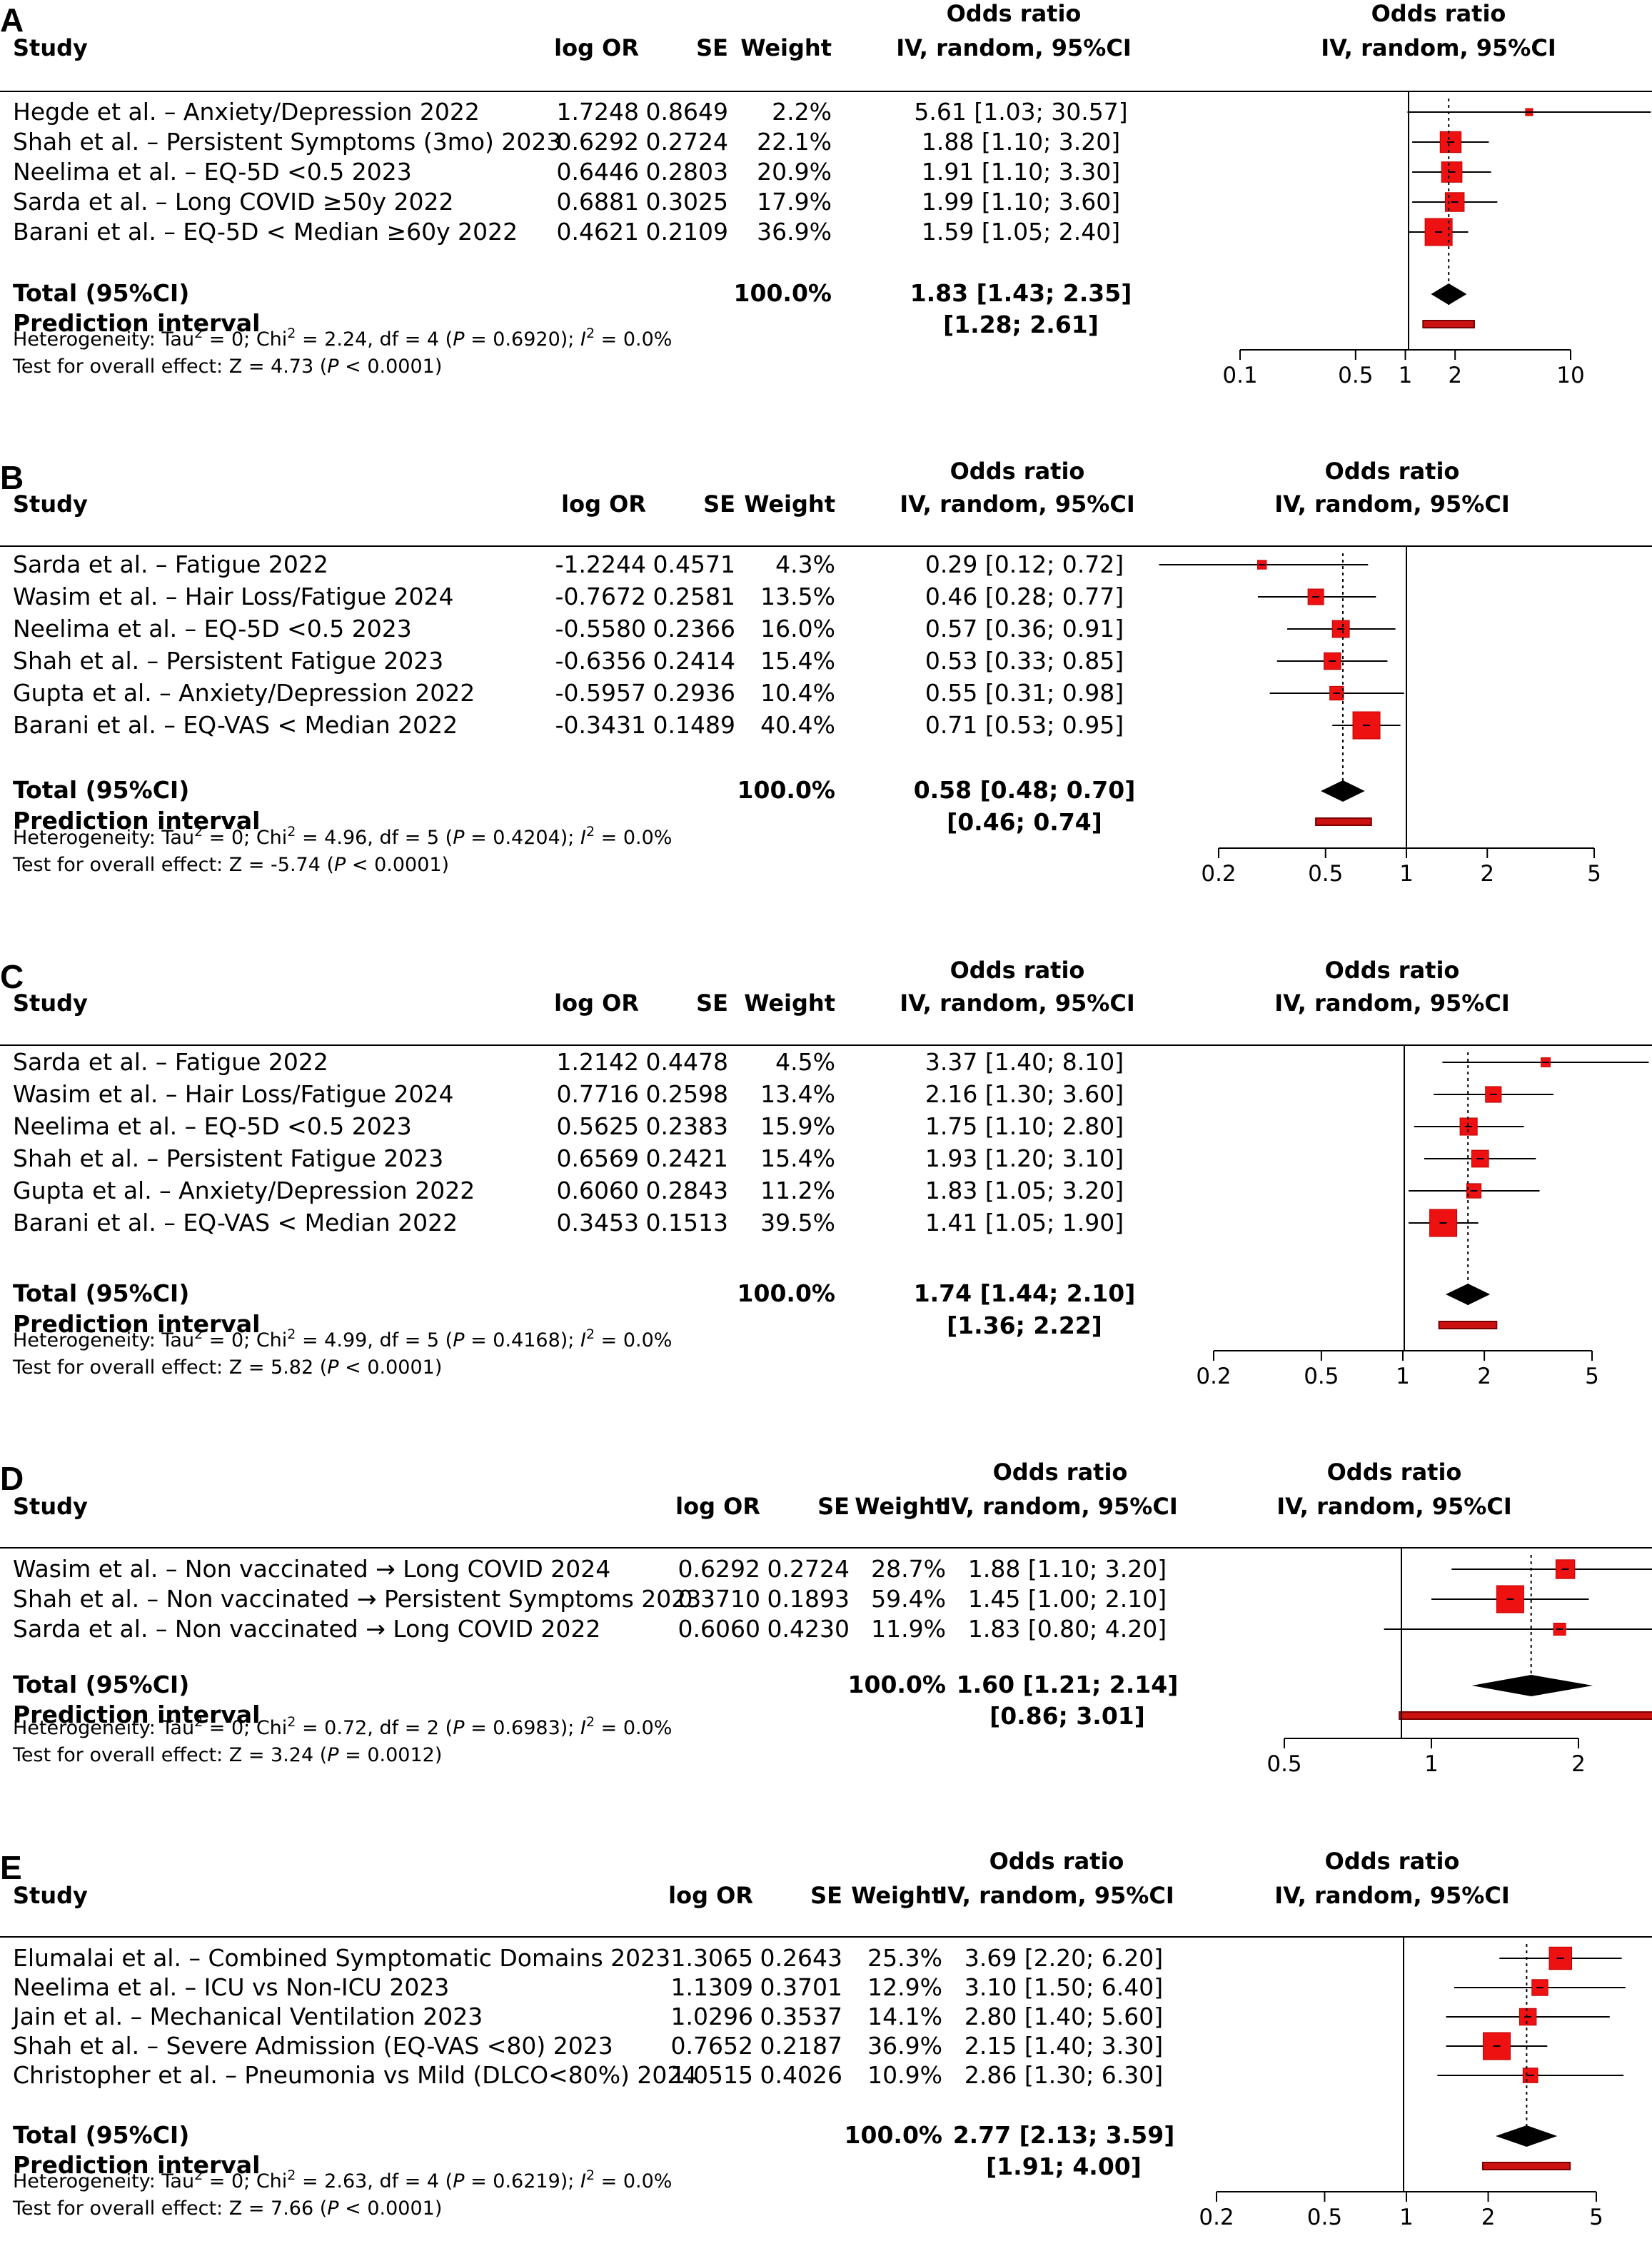  Describe the element at coordinates (1067, 1599) in the screenshot. I see `study-or-ci: 1.45 [1.00; 2.10]` at that location.